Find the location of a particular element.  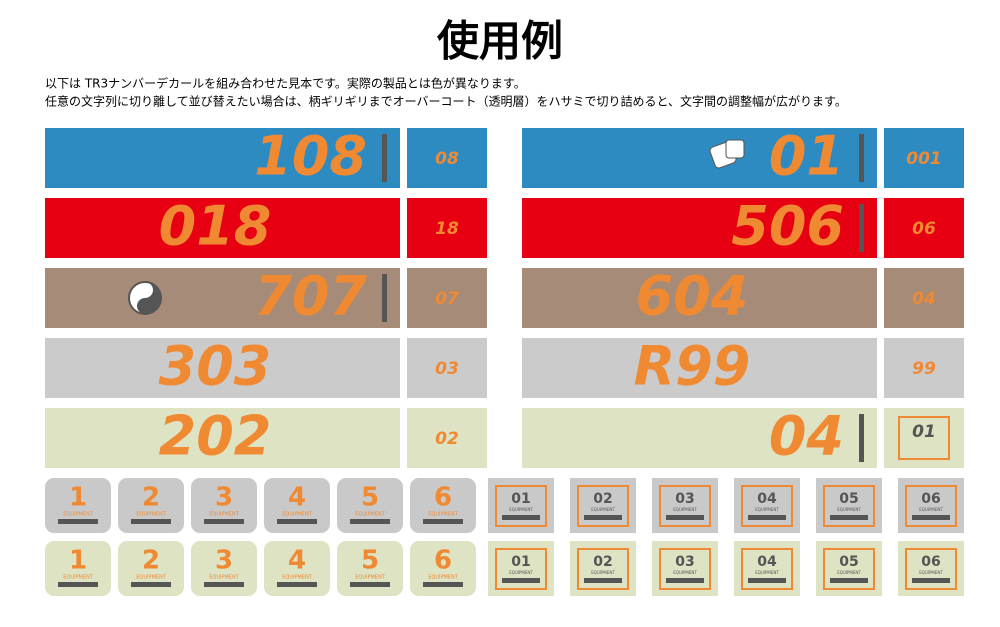

tile-number: 4 is located at coordinates (297, 561).